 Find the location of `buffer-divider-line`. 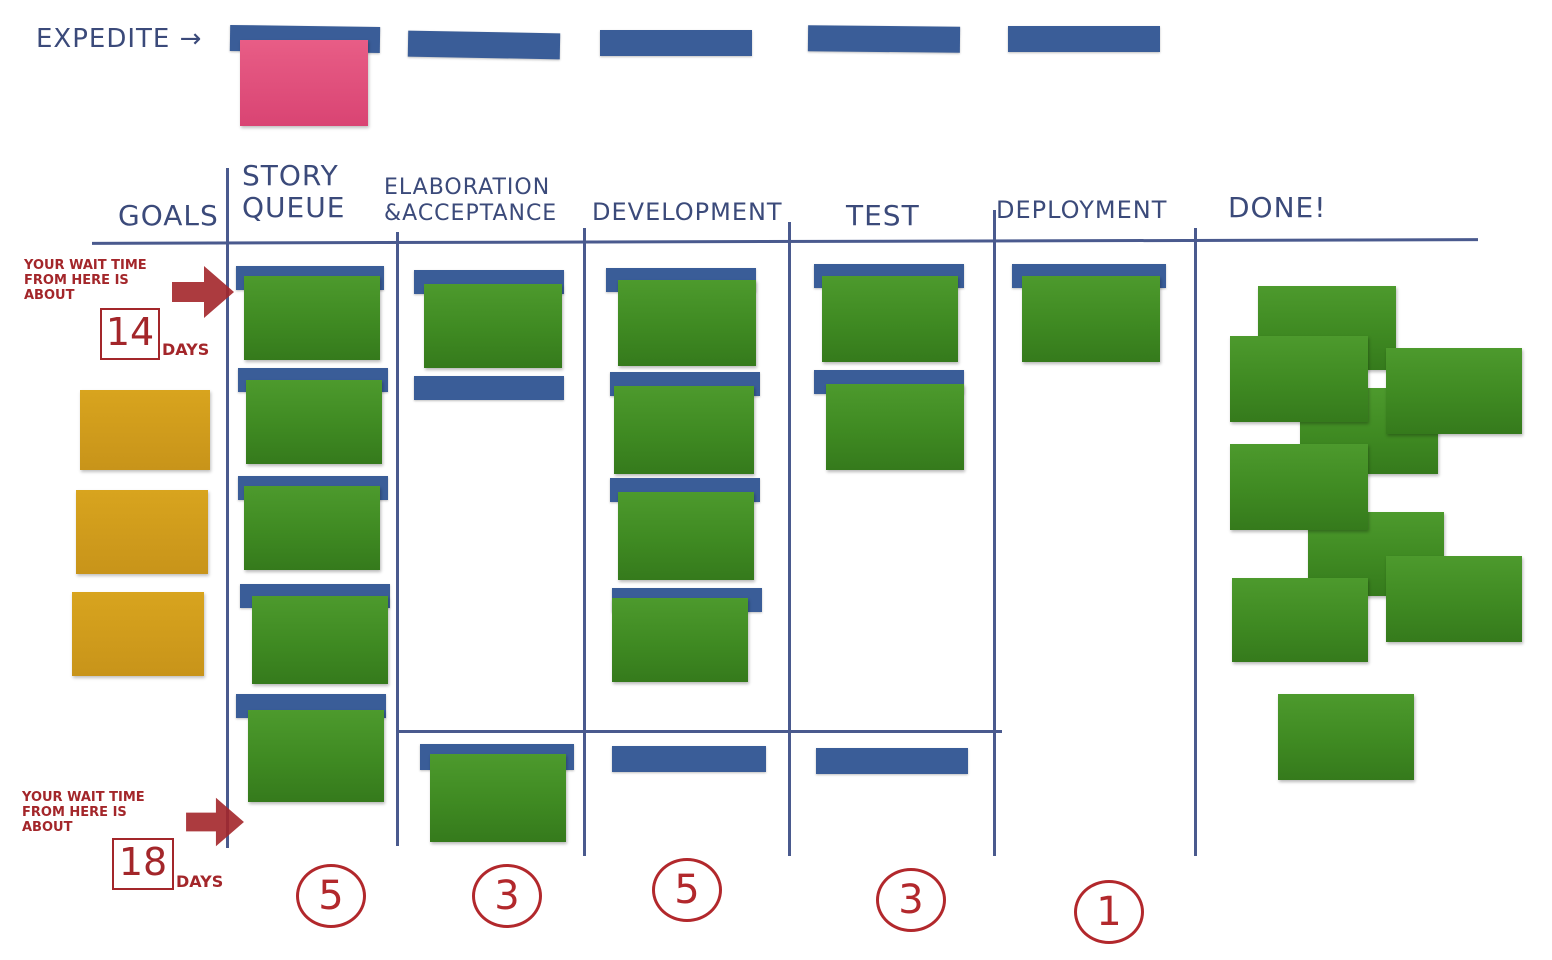

buffer-divider-line is located at coordinates (700, 731).